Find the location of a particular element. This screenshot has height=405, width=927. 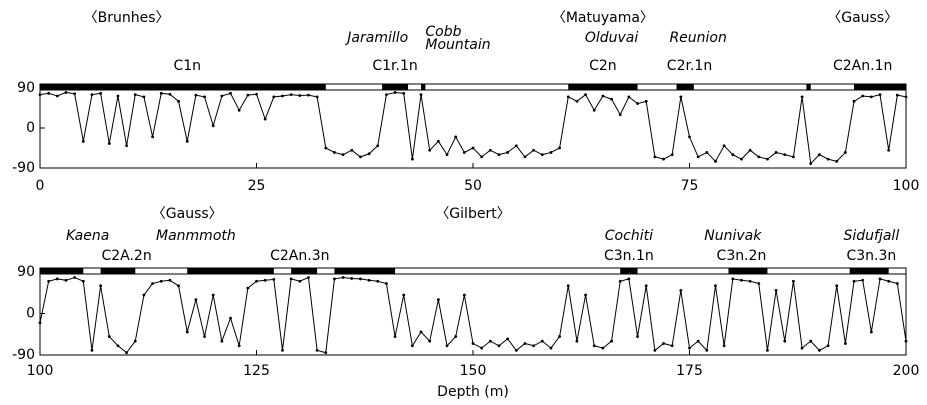

chron-label: C3n.1n is located at coordinates (628, 256).